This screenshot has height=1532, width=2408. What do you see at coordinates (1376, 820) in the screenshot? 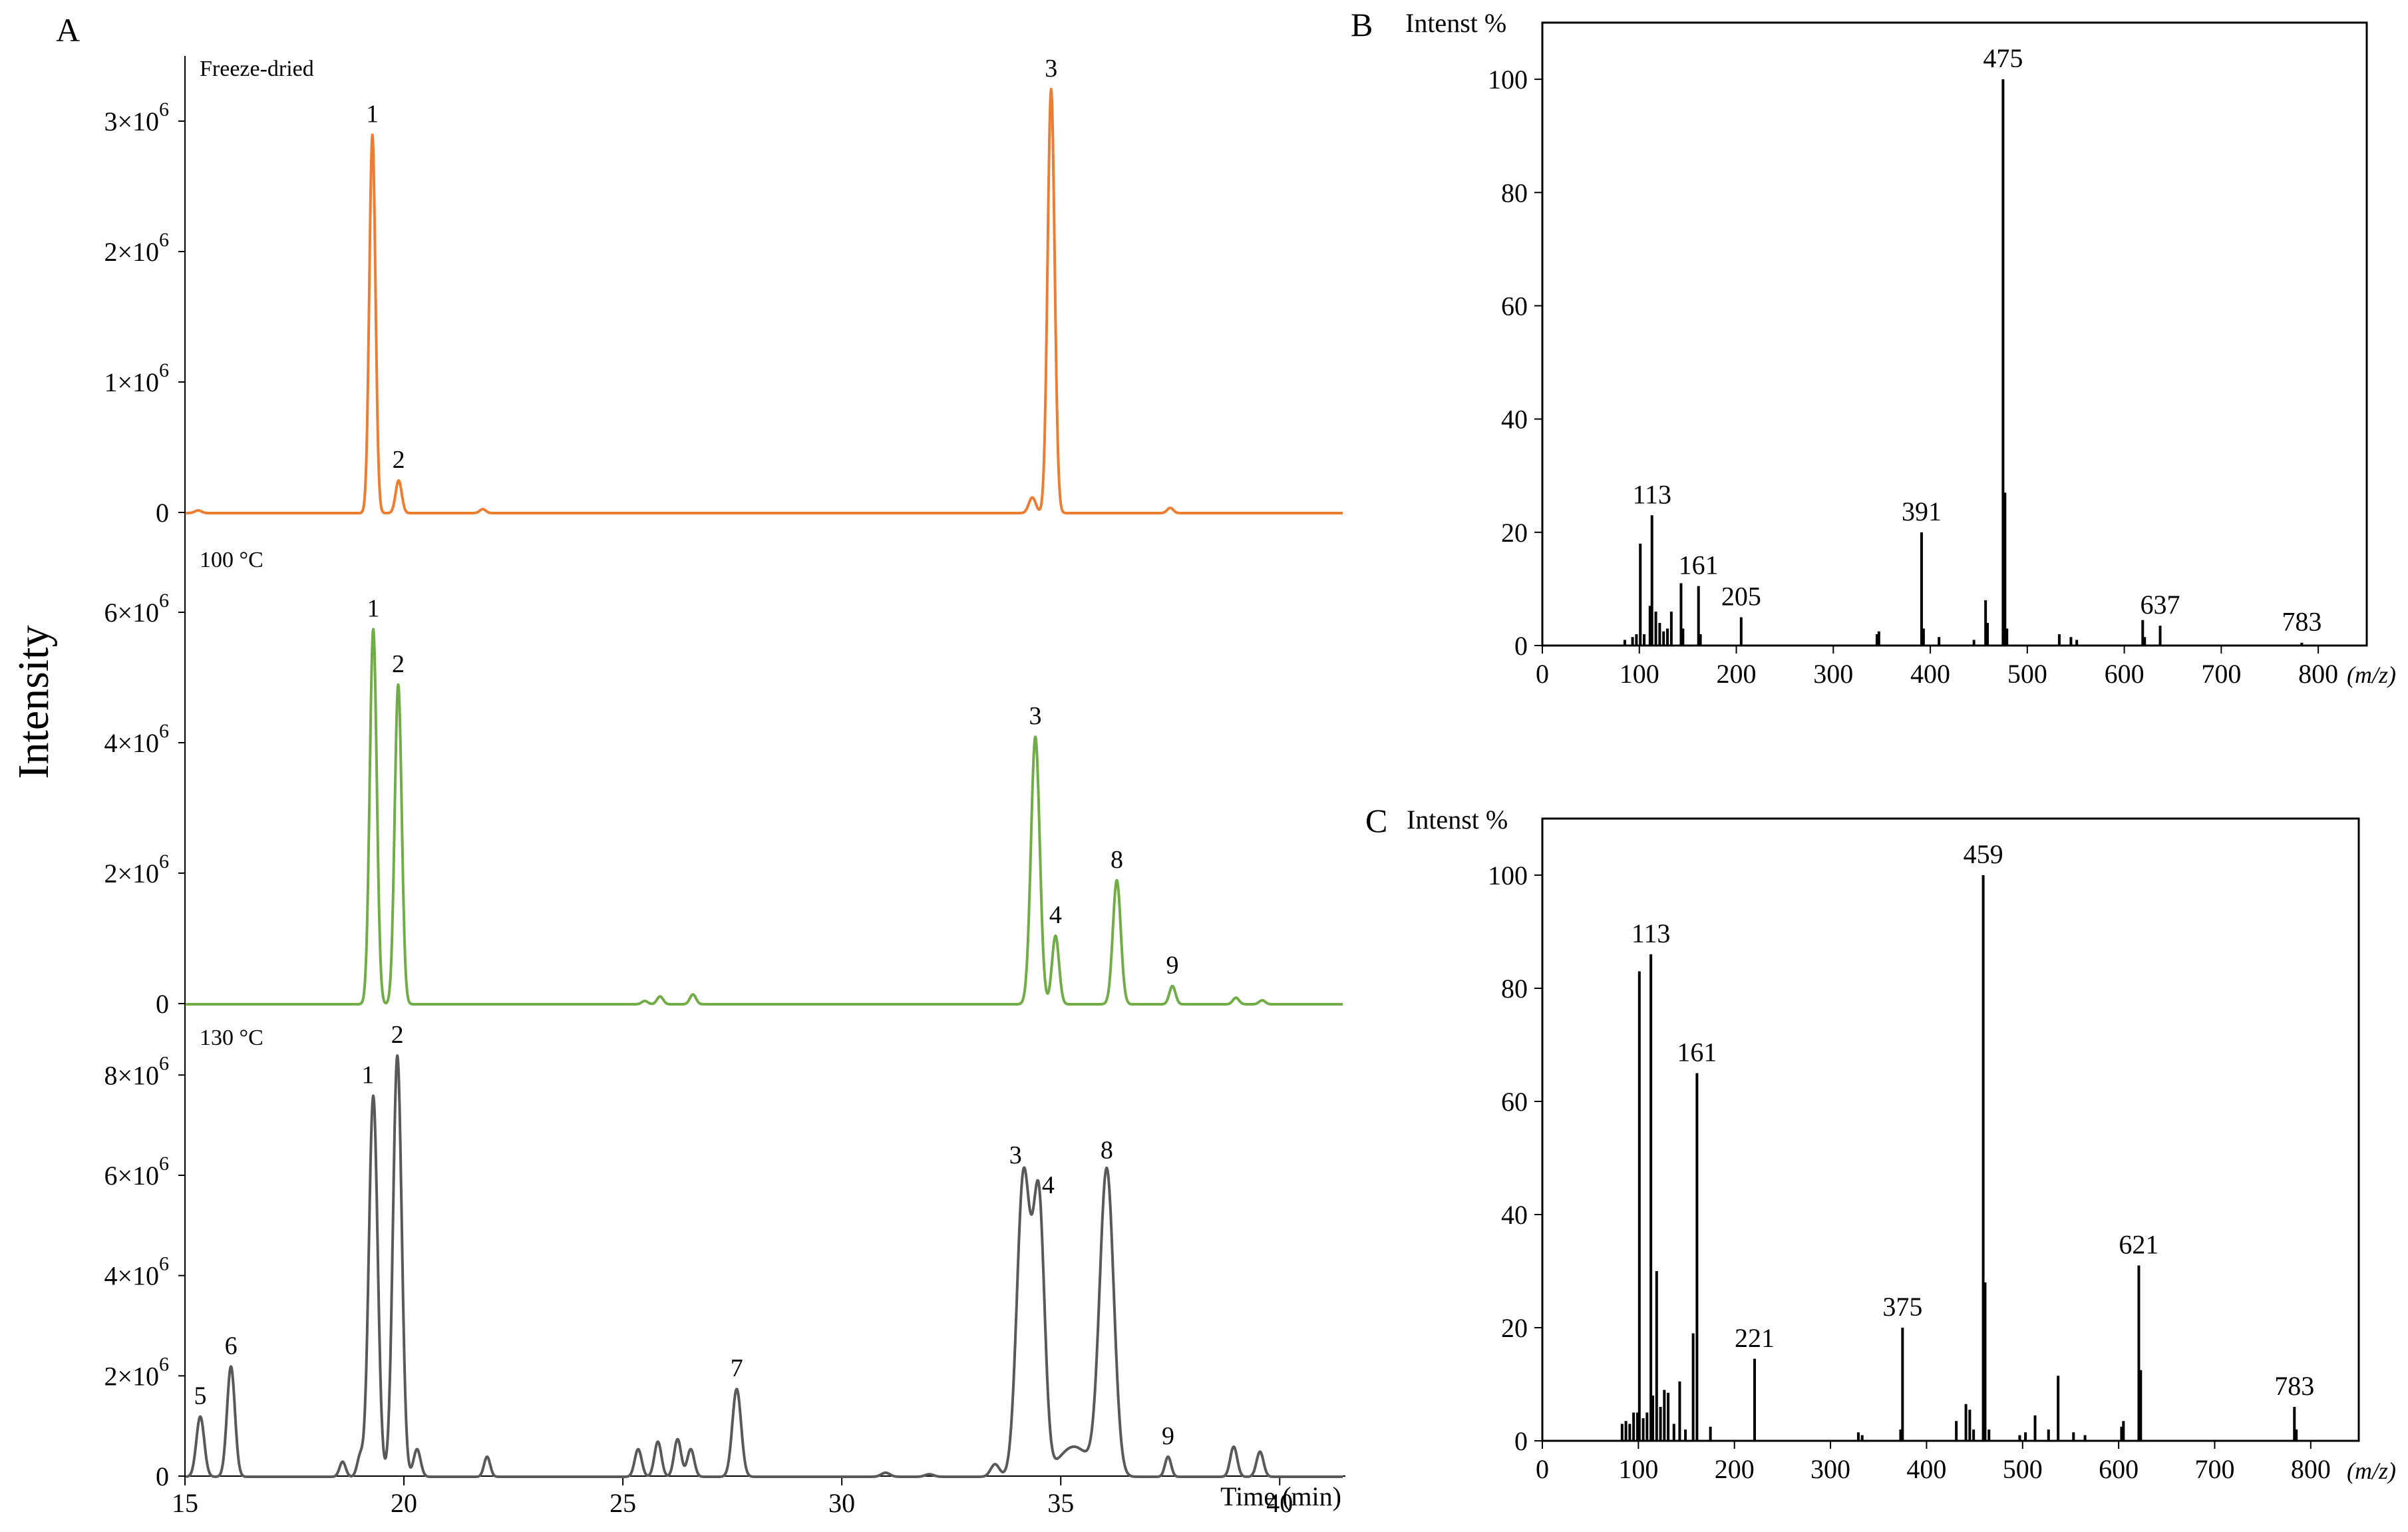
I see `panel-letter-c: C` at bounding box center [1376, 820].